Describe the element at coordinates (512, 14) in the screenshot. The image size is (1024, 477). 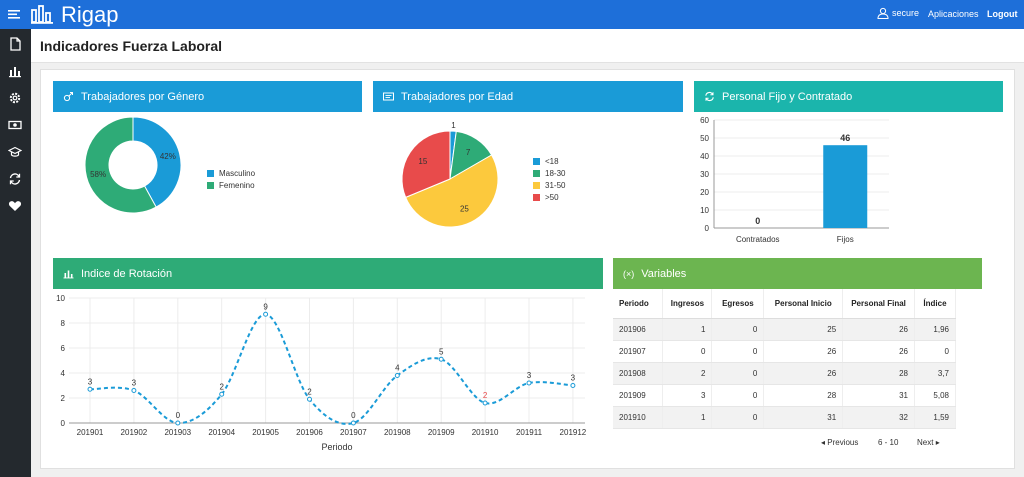
I see `top-bar: Rigap secure Aplicaciones Logout` at that location.